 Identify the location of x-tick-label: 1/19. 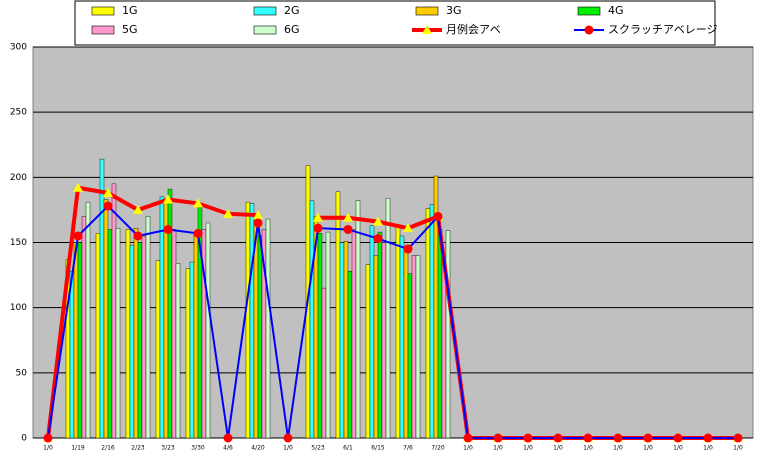
(78, 448).